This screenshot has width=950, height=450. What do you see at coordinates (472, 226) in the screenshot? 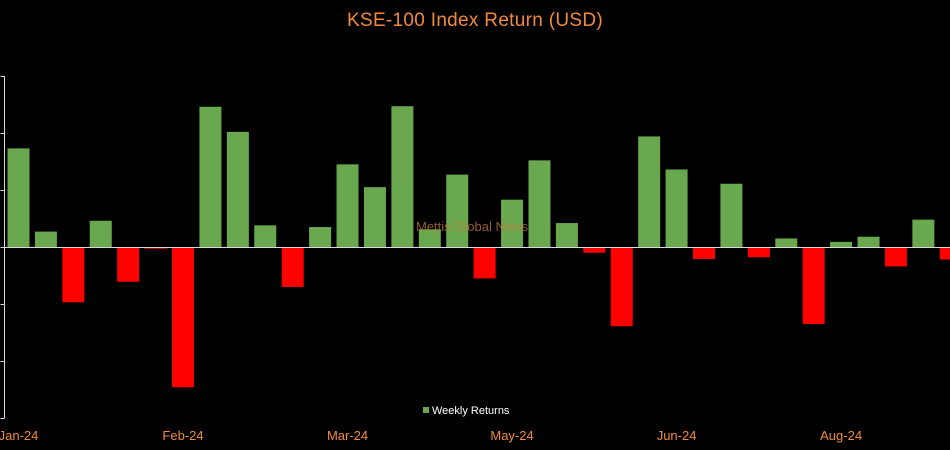
I see `watermark-text: Mettis Global News` at bounding box center [472, 226].